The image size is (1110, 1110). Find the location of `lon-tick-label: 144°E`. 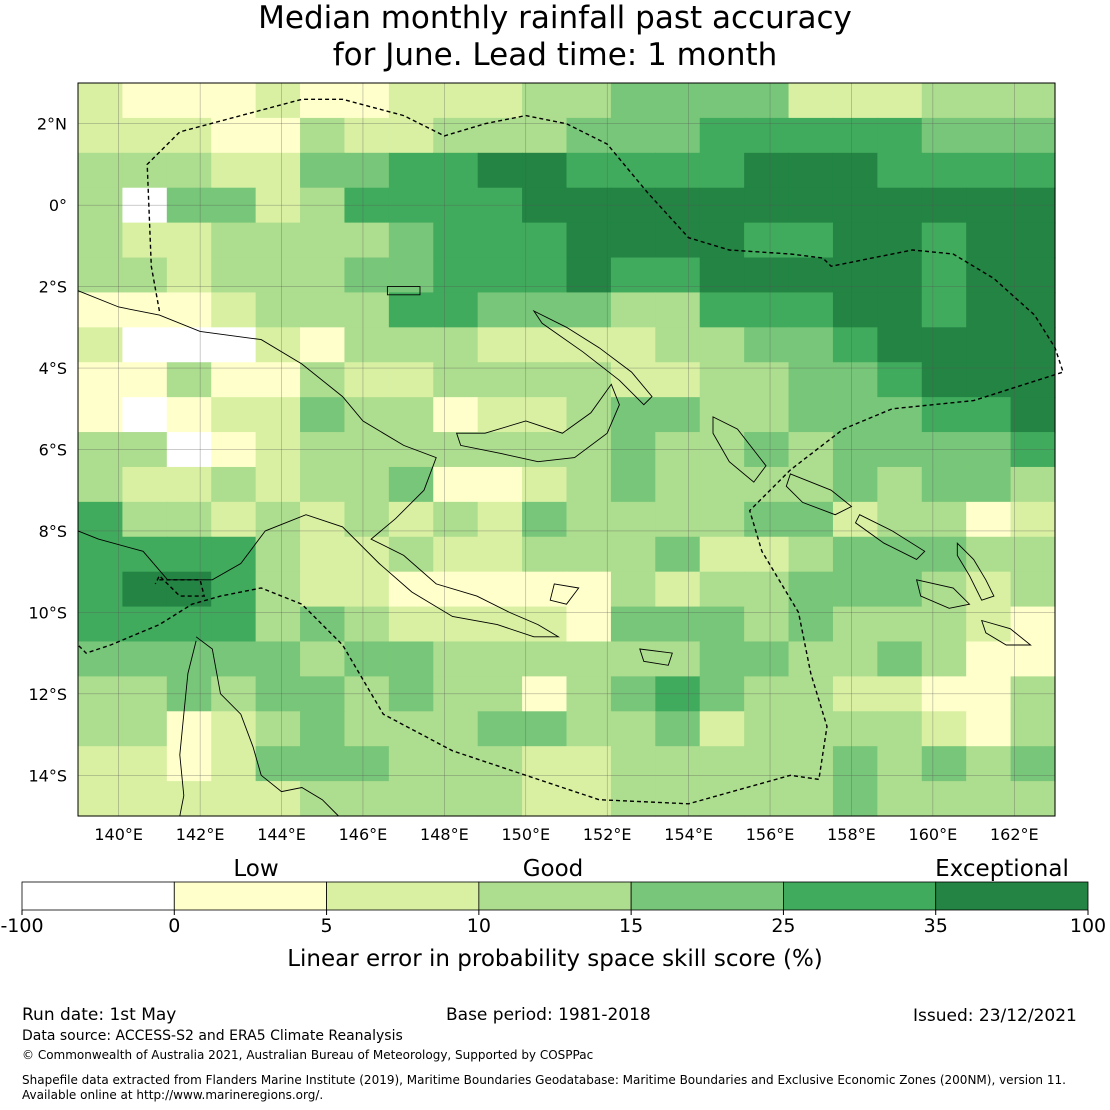

lon-tick-label: 144°E is located at coordinates (281, 834).